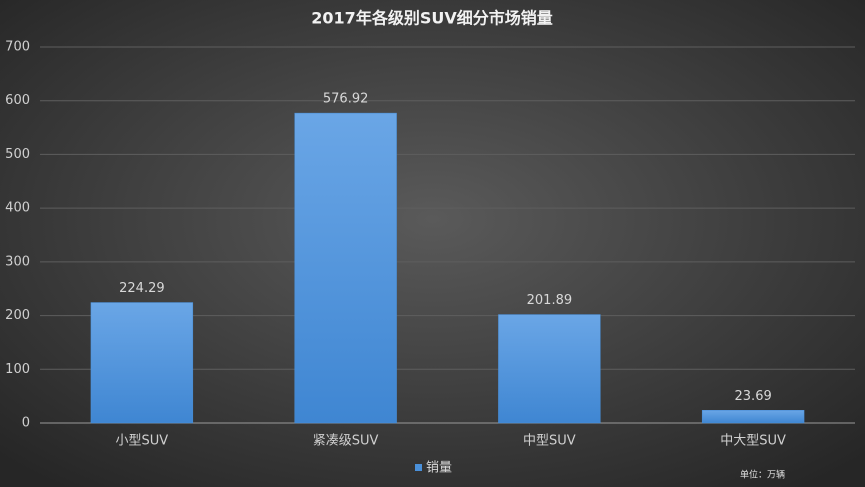  What do you see at coordinates (17, 208) in the screenshot?
I see `y-tick-label: 400` at bounding box center [17, 208].